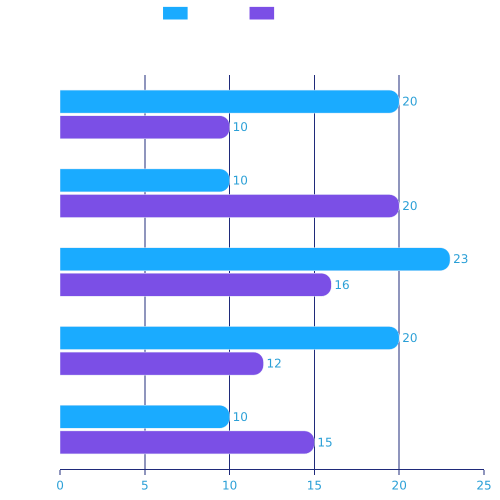 This screenshot has height=500, width=500. What do you see at coordinates (230, 485) in the screenshot?
I see `x-tick-label: 10` at bounding box center [230, 485].